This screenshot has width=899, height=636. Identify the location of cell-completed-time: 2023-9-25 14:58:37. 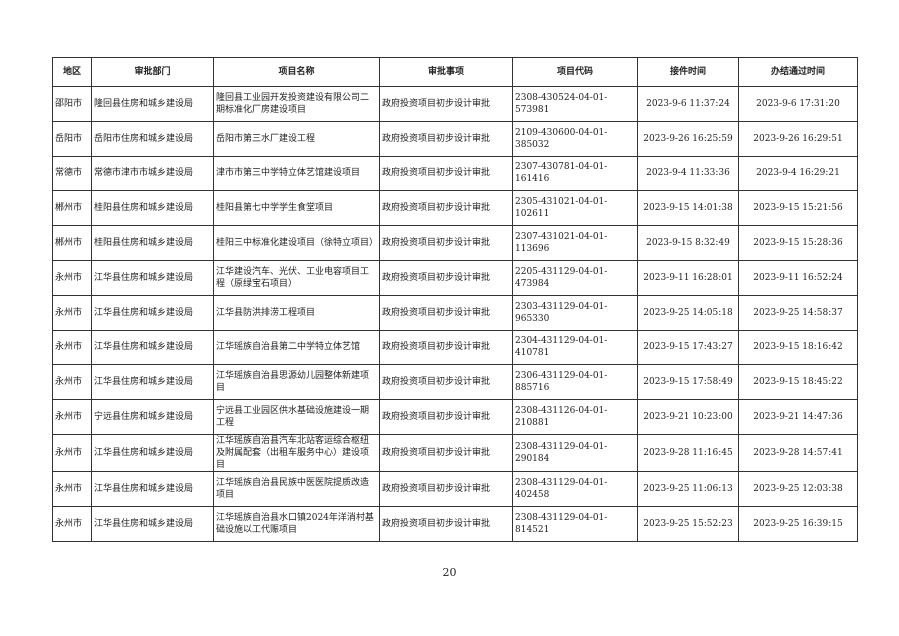
(798, 312).